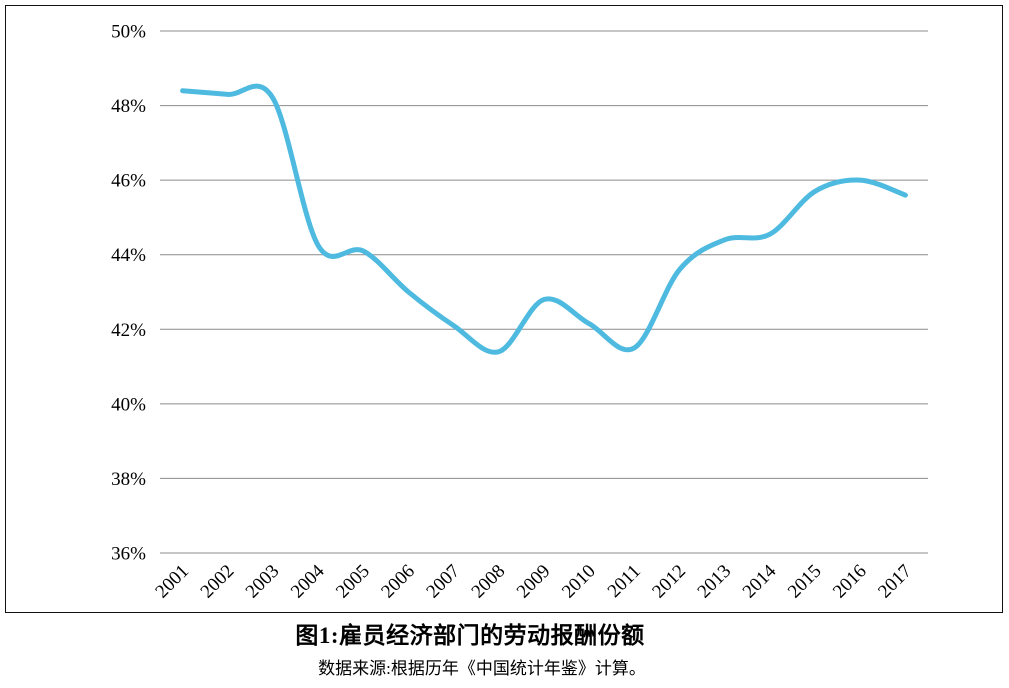  Describe the element at coordinates (760, 581) in the screenshot. I see `x-axis-tick-label: 2014` at that location.